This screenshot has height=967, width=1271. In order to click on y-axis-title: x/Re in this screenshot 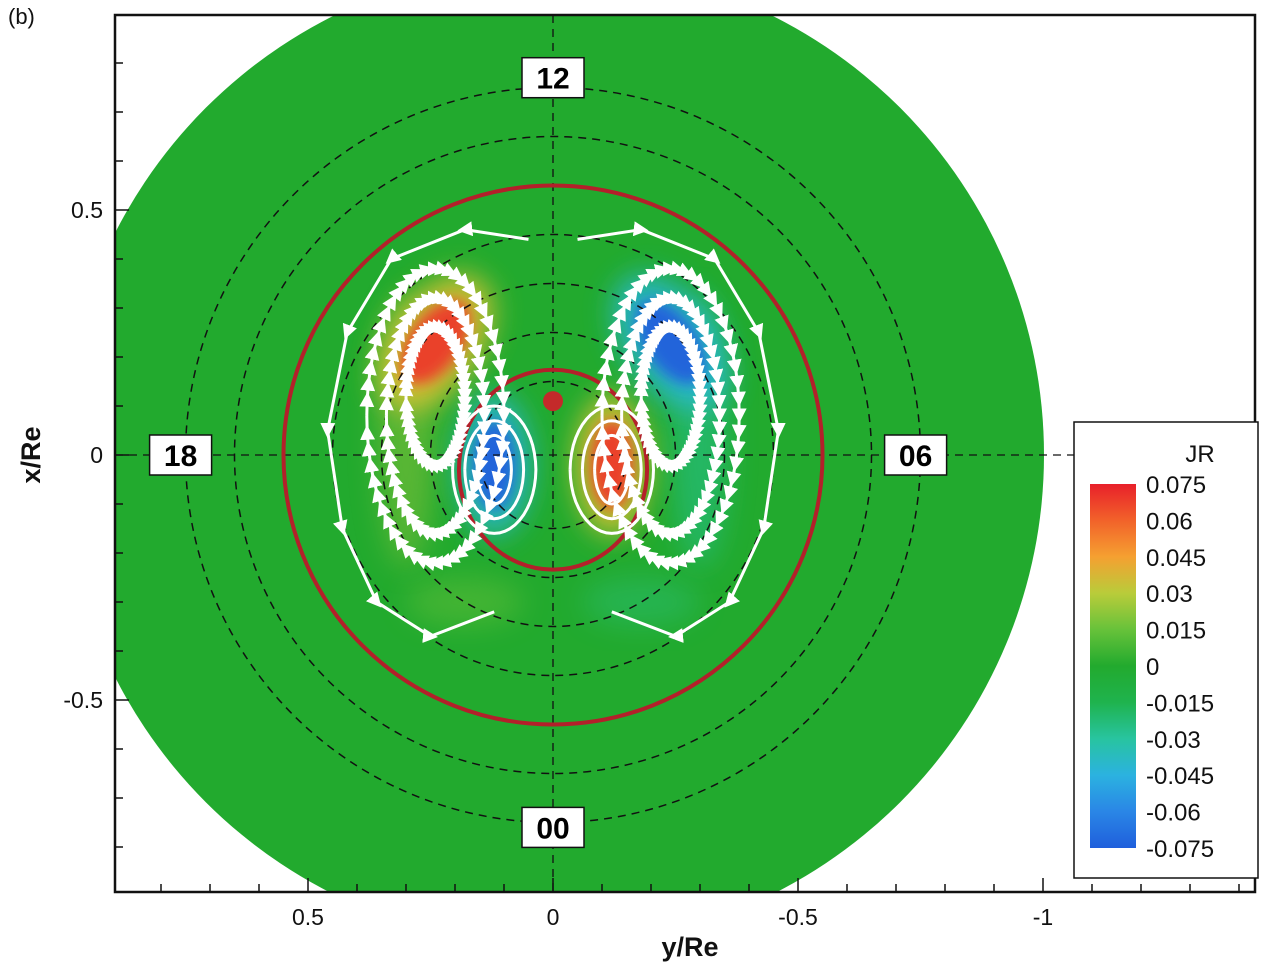, I will do `click(31, 454)`.